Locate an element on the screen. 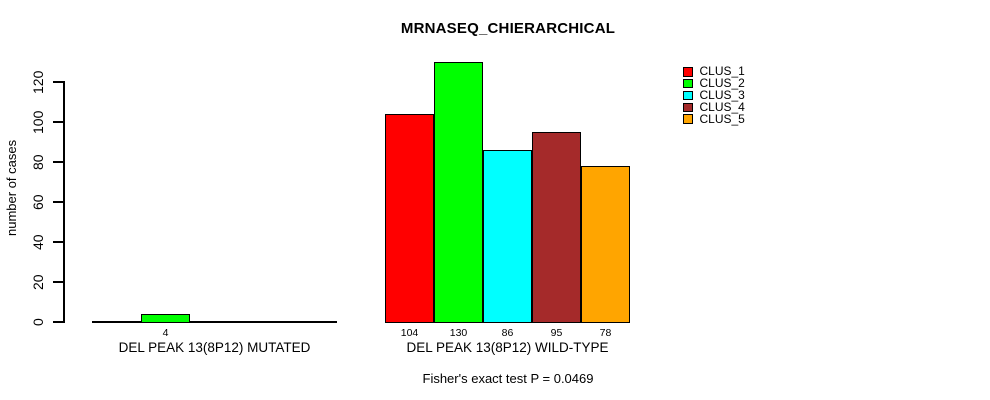  bar-value-label: 86 is located at coordinates (507, 333).